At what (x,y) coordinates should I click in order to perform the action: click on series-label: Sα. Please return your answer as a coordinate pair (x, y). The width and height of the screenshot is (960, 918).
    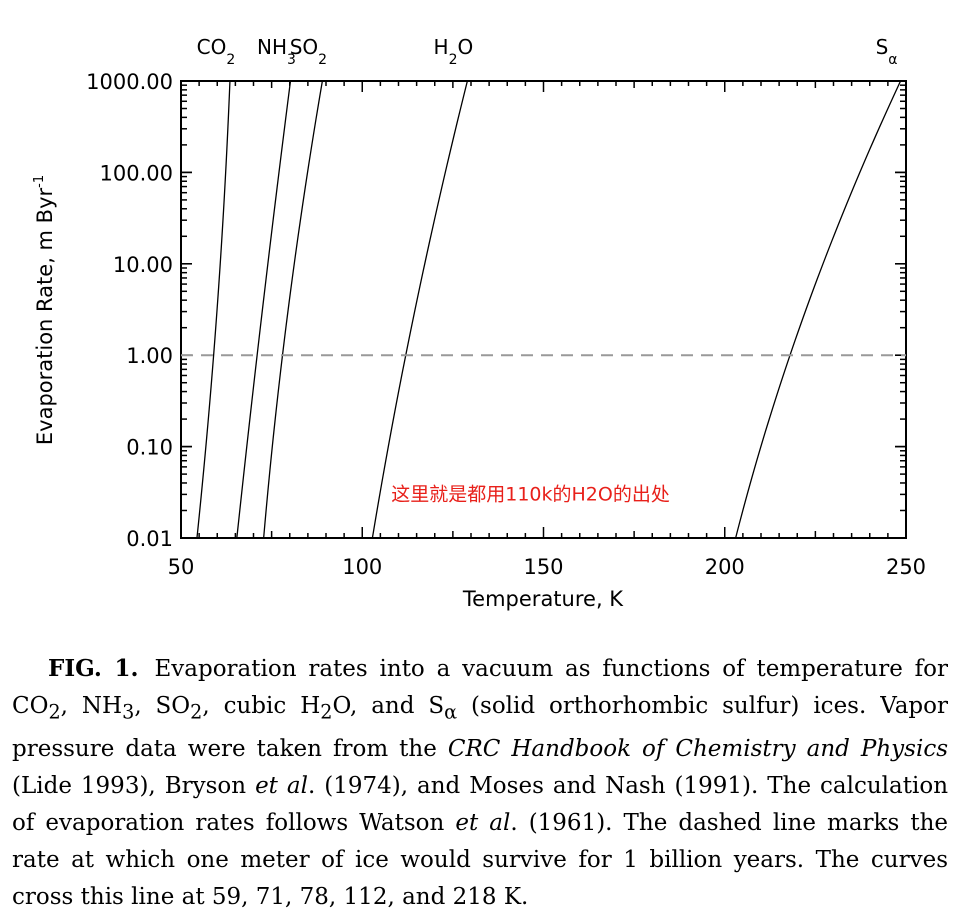
    Looking at the image, I should click on (887, 51).